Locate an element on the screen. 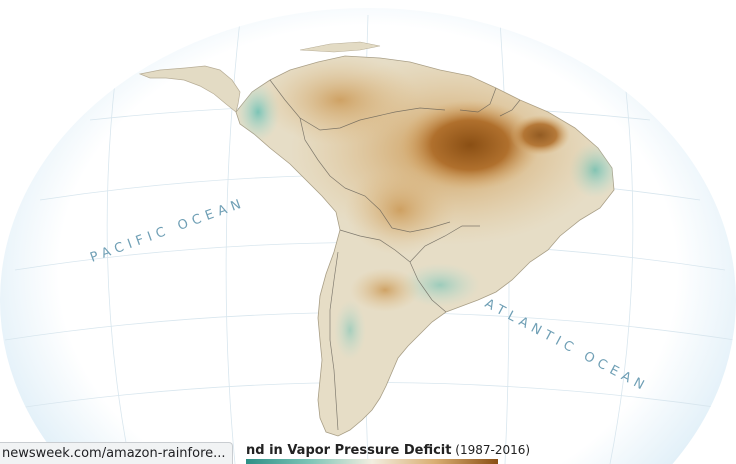  dry-trend-core-east is located at coordinates (540, 135).